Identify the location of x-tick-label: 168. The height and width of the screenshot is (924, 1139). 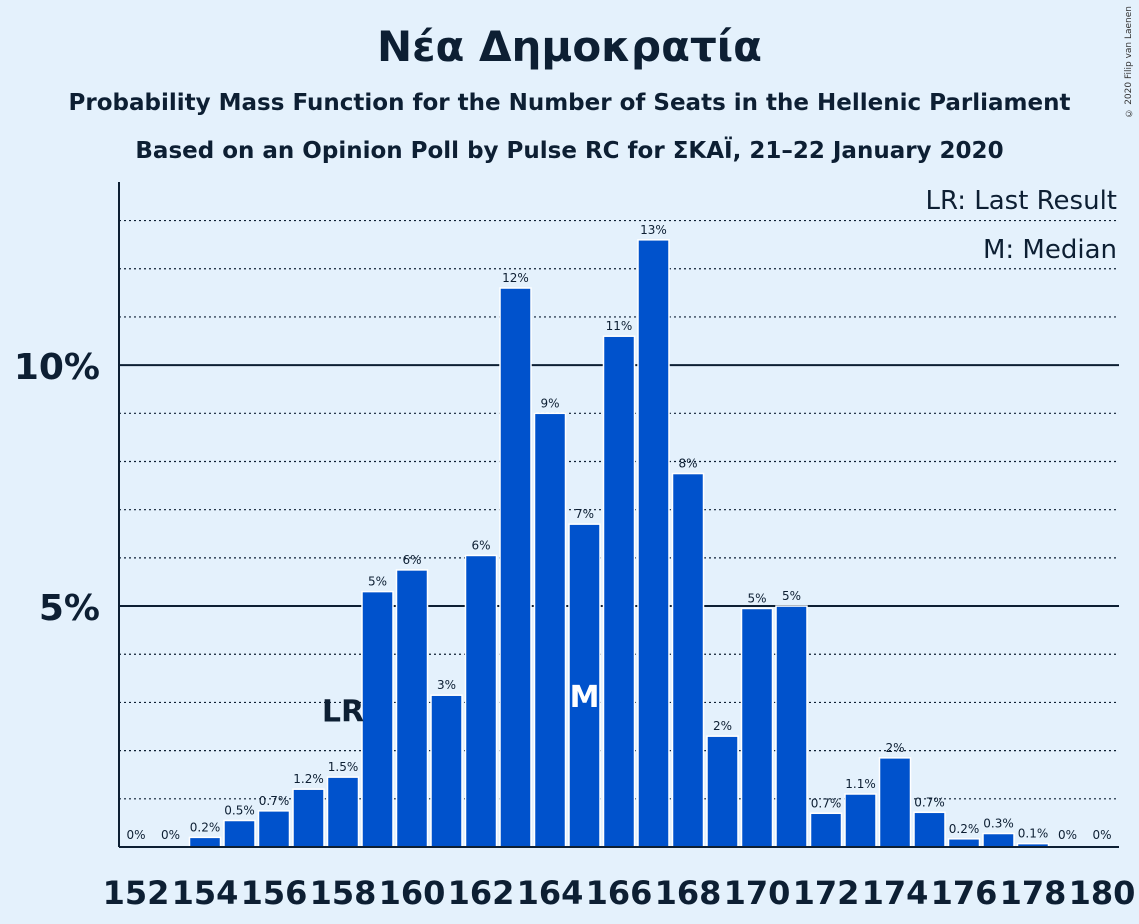
(688, 893).